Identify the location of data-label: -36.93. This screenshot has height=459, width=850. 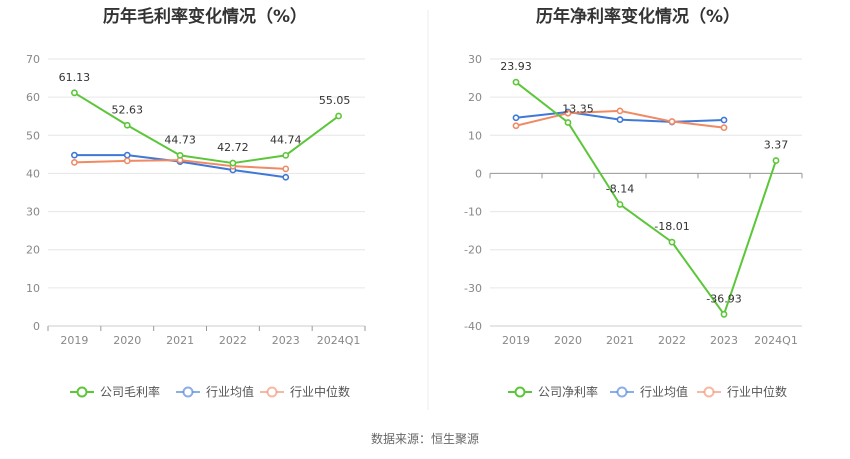
(723, 298).